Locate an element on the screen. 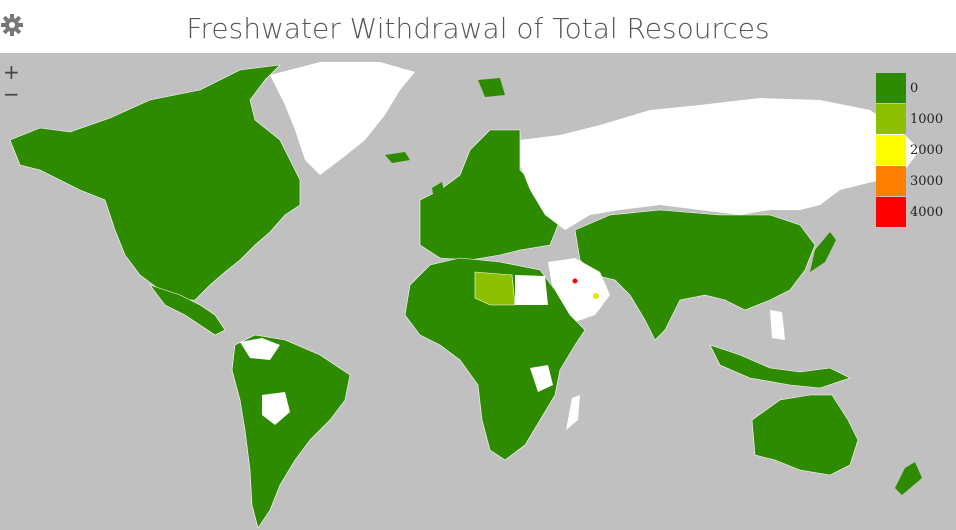  legend: 0 1000 2000 3000 4000 is located at coordinates (916, 150).